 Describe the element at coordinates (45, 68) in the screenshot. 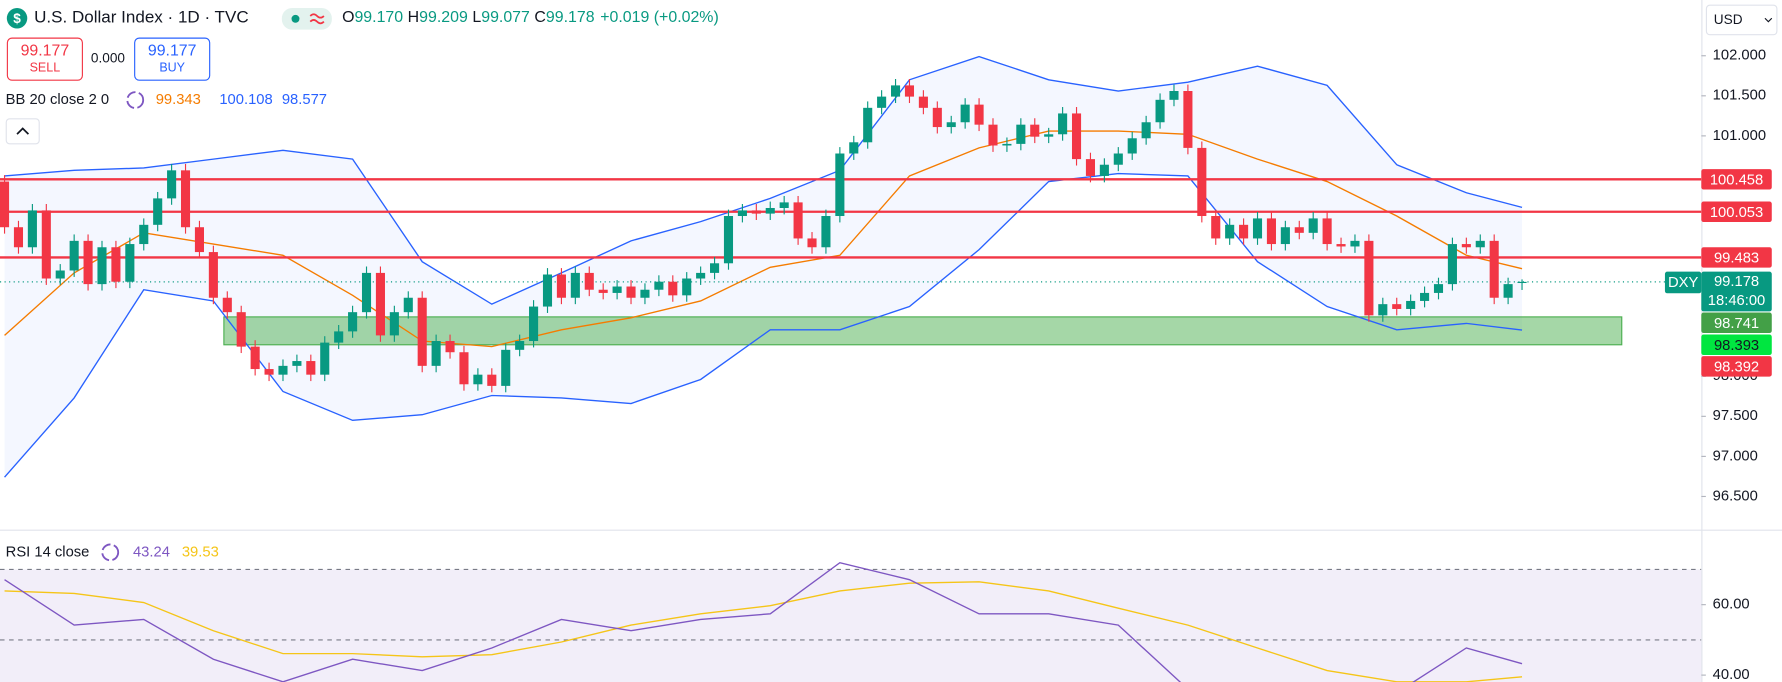

I see `sell-label: SELL` at that location.